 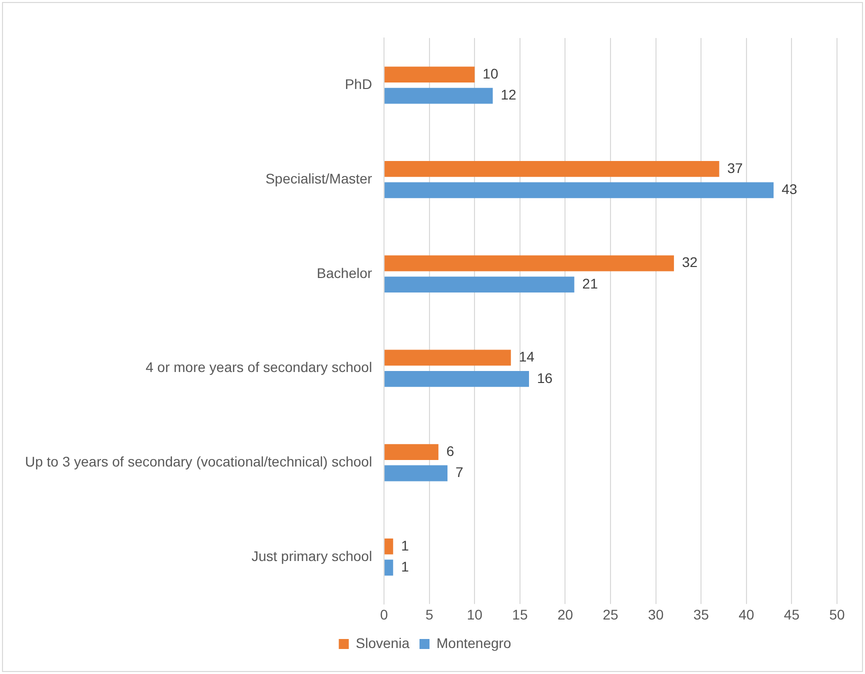 I want to click on x-tick-label: 35, so click(x=701, y=614).